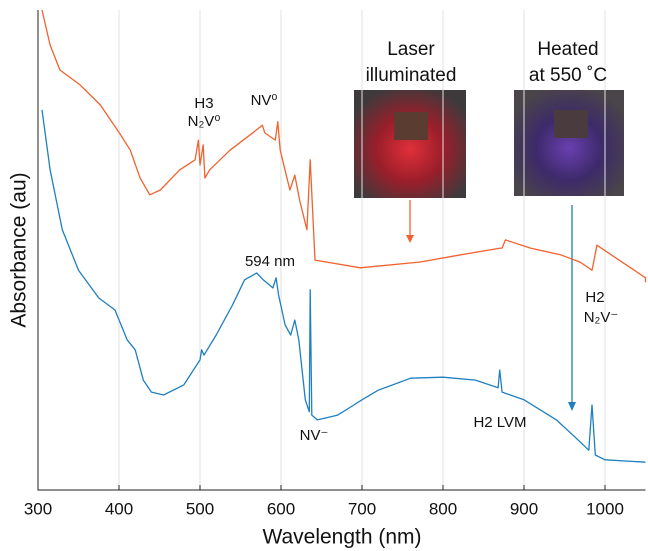 The height and width of the screenshot is (551, 648). Describe the element at coordinates (264, 100) in the screenshot. I see `annotation: NV⁰` at that location.